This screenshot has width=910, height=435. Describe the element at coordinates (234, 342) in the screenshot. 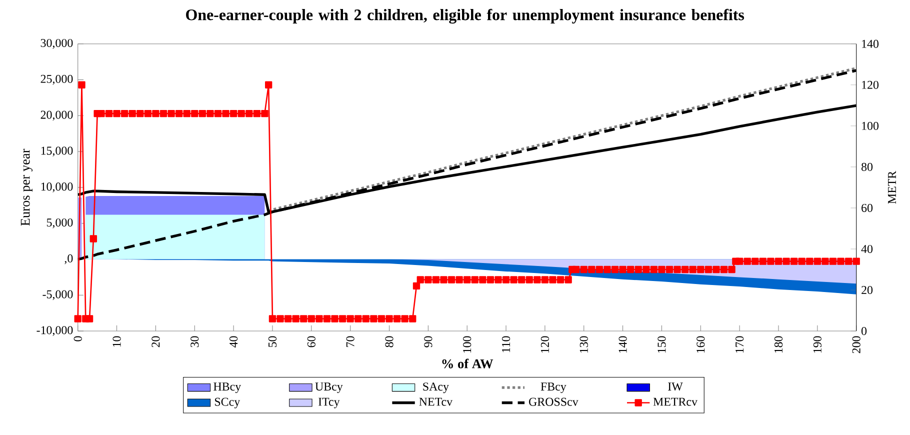

I see `x-tick-label: 40` at that location.